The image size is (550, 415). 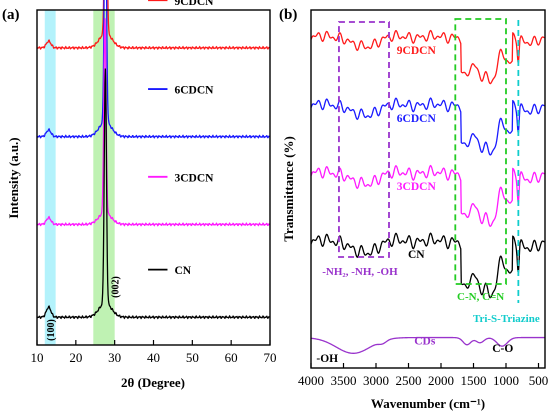 I want to click on ftir-line-6cdcn, so click(x=428, y=126).